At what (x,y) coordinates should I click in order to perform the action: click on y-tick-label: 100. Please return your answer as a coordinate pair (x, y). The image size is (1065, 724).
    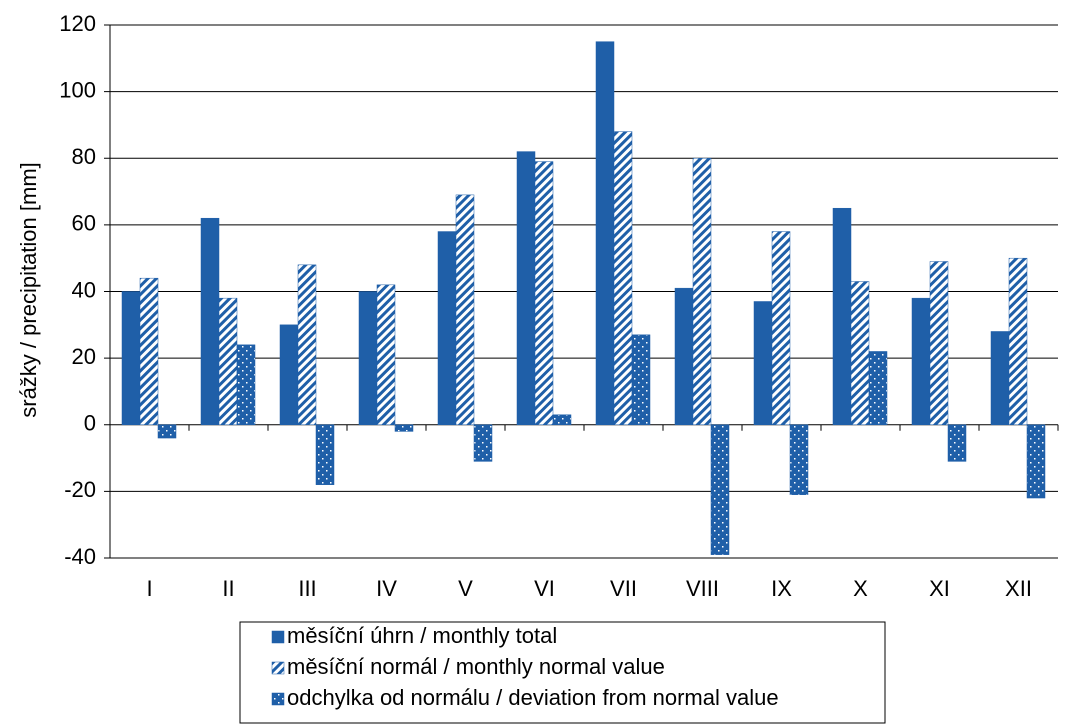
    Looking at the image, I should click on (77, 89).